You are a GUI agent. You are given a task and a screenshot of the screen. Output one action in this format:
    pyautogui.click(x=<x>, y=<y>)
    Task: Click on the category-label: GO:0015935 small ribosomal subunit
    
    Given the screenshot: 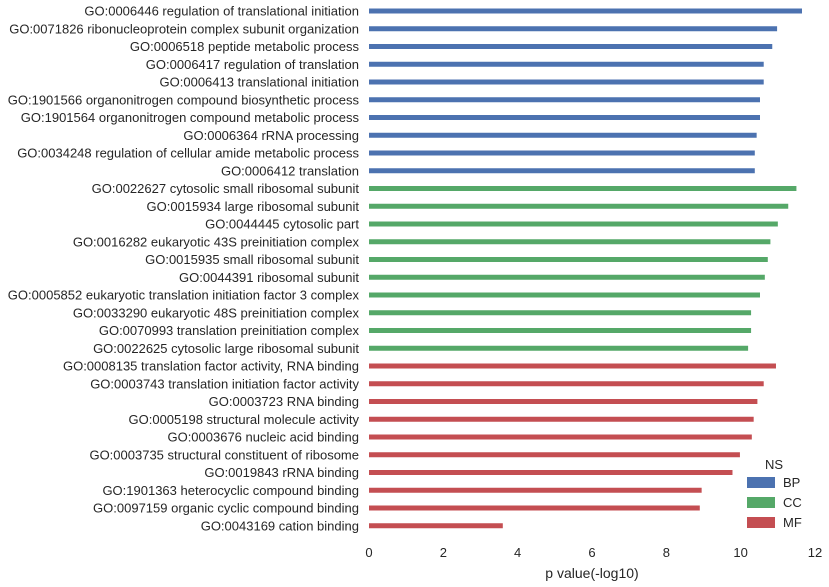 What is the action you would take?
    pyautogui.click(x=252, y=259)
    